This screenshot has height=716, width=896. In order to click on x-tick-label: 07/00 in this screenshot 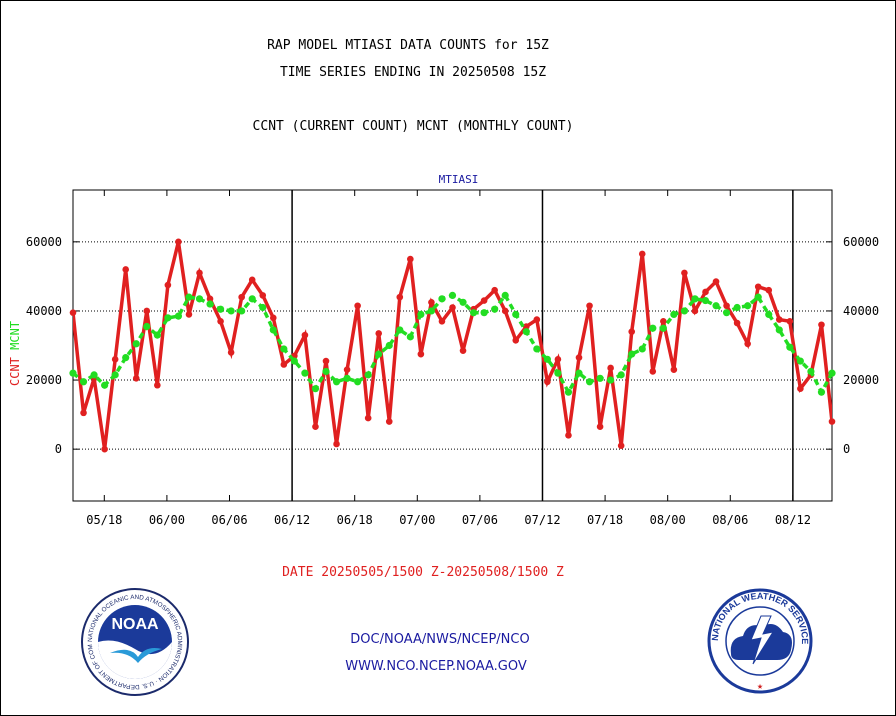, I will do `click(417, 520)`.